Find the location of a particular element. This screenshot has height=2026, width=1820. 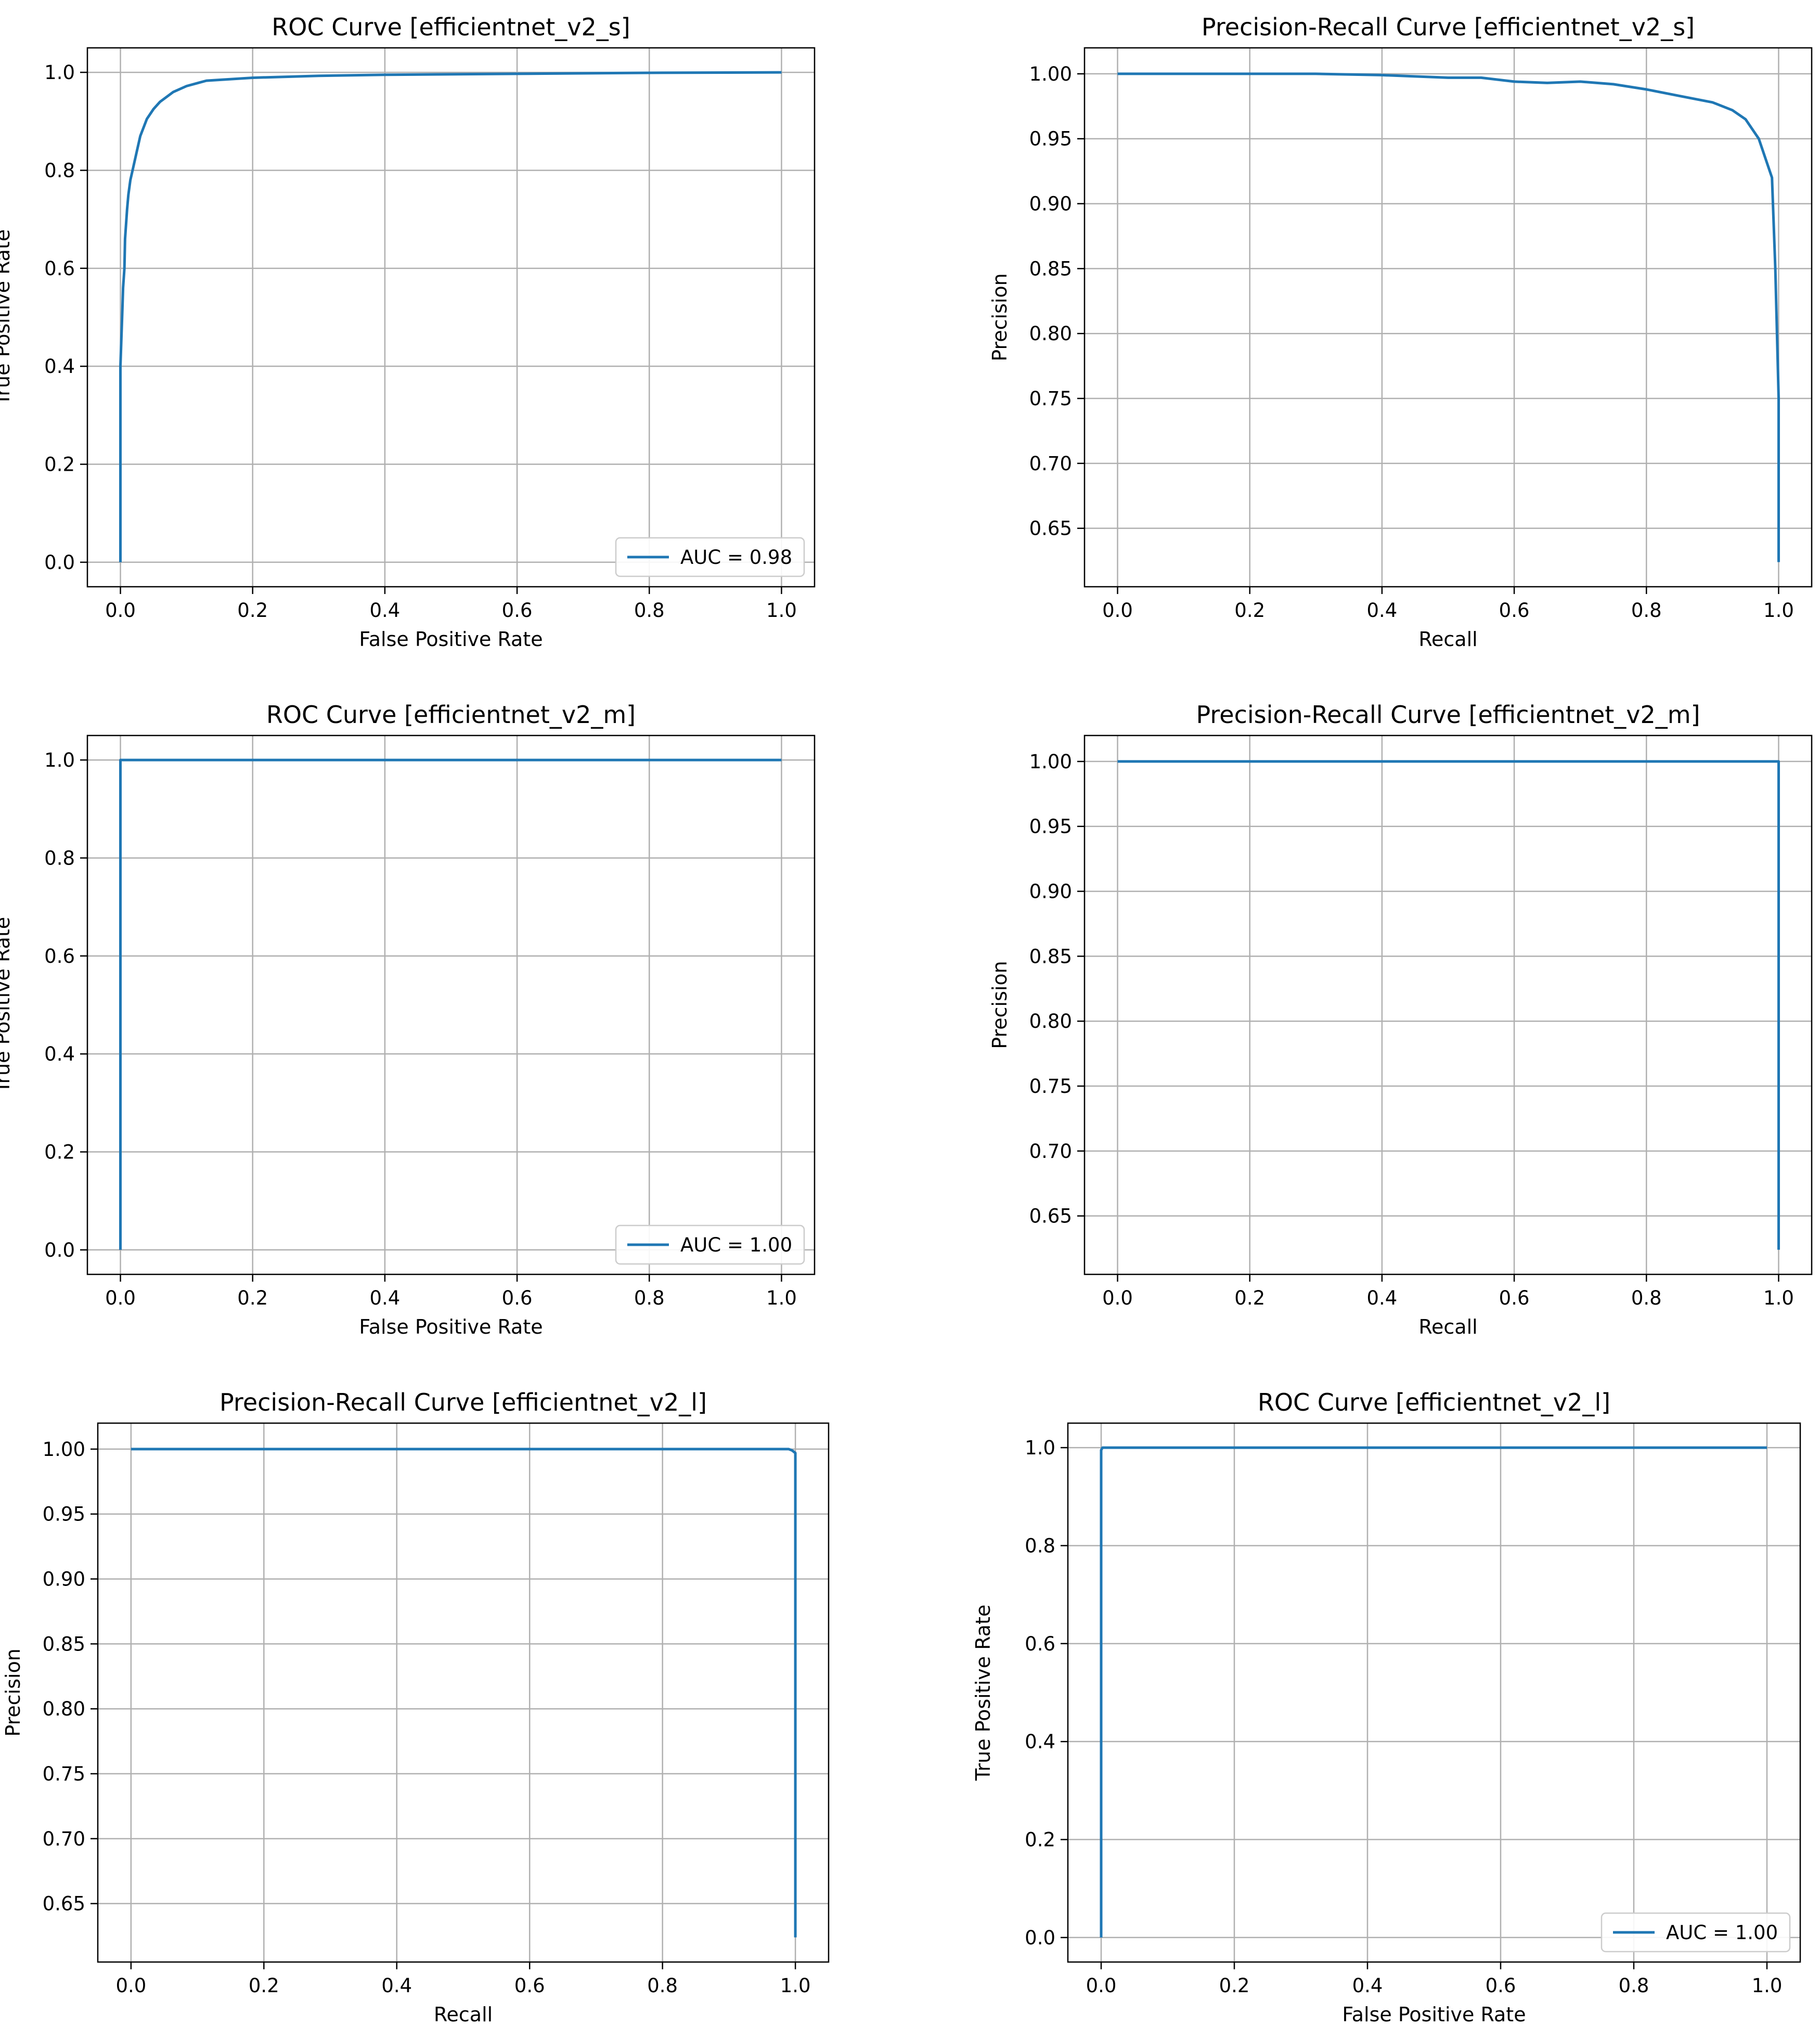

chart-title: ROC Curve [efficientnet_v2_l] is located at coordinates (1434, 1402).